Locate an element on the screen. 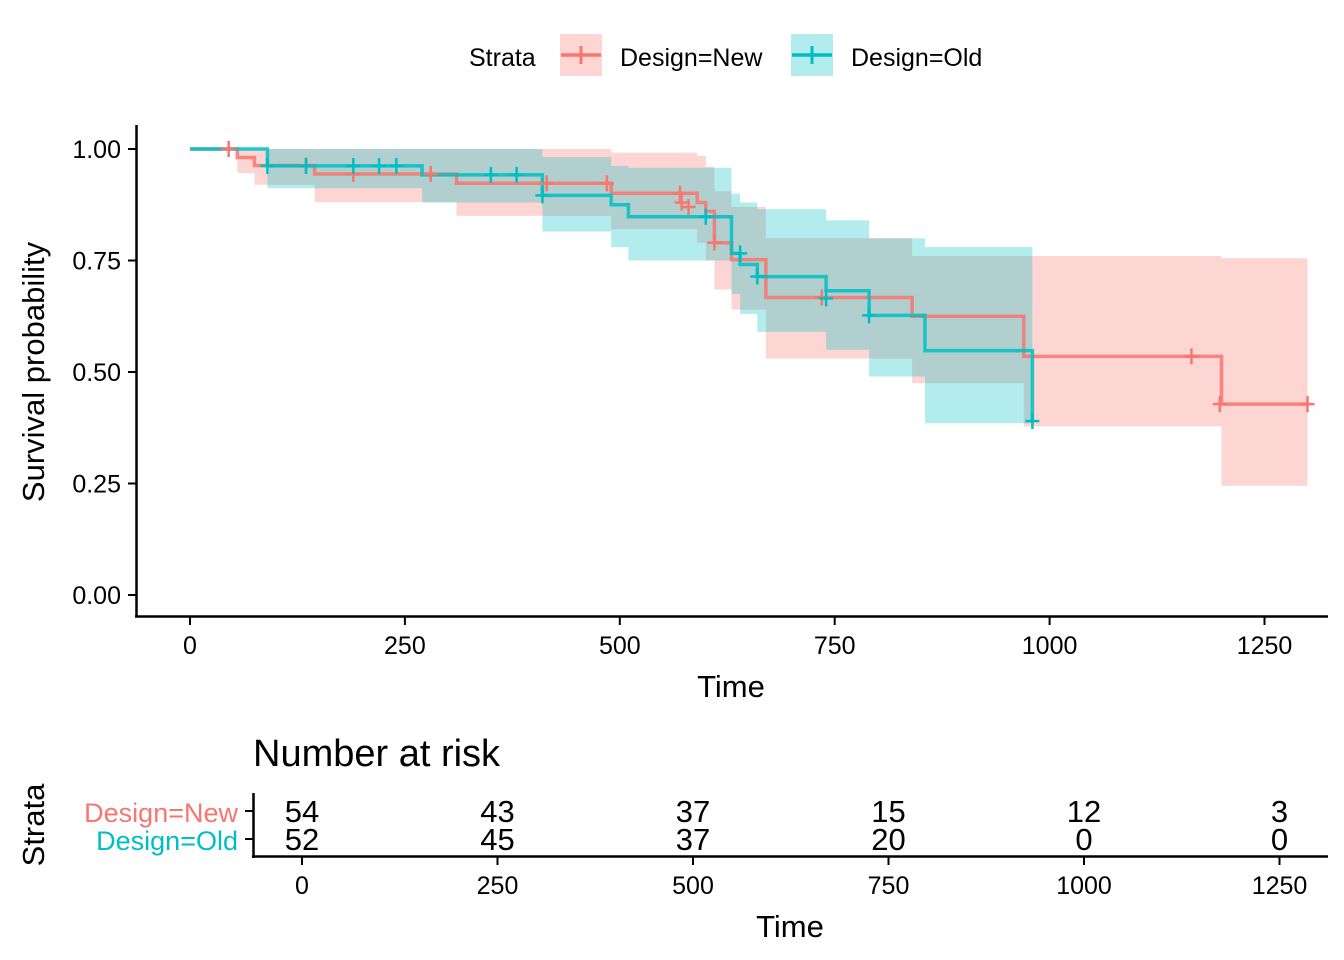 The height and width of the screenshot is (960, 1344). risk-row-label-design-new: Design=New is located at coordinates (161, 813).